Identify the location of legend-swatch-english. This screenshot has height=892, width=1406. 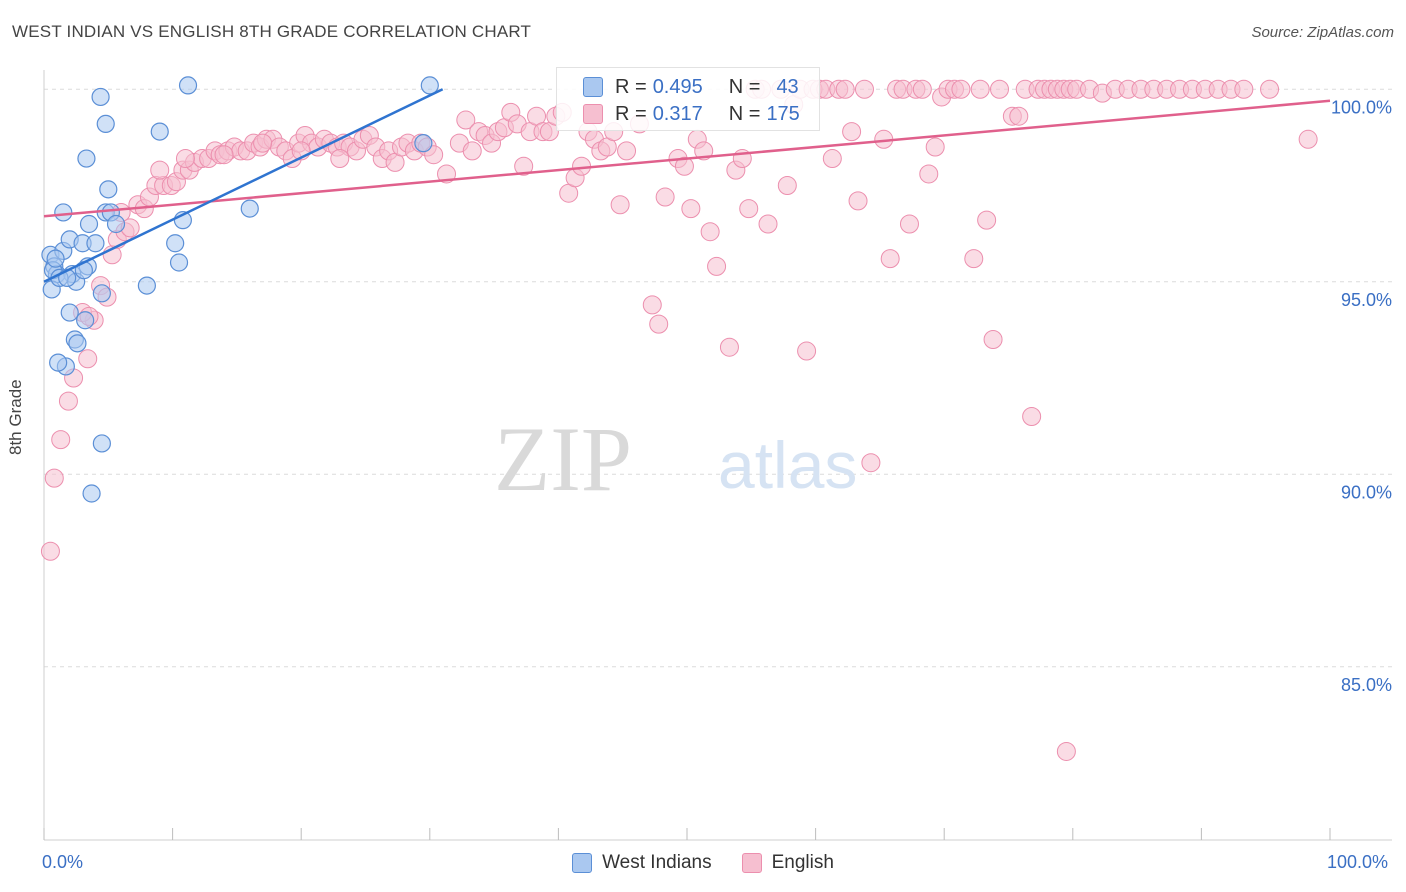
(751, 863).